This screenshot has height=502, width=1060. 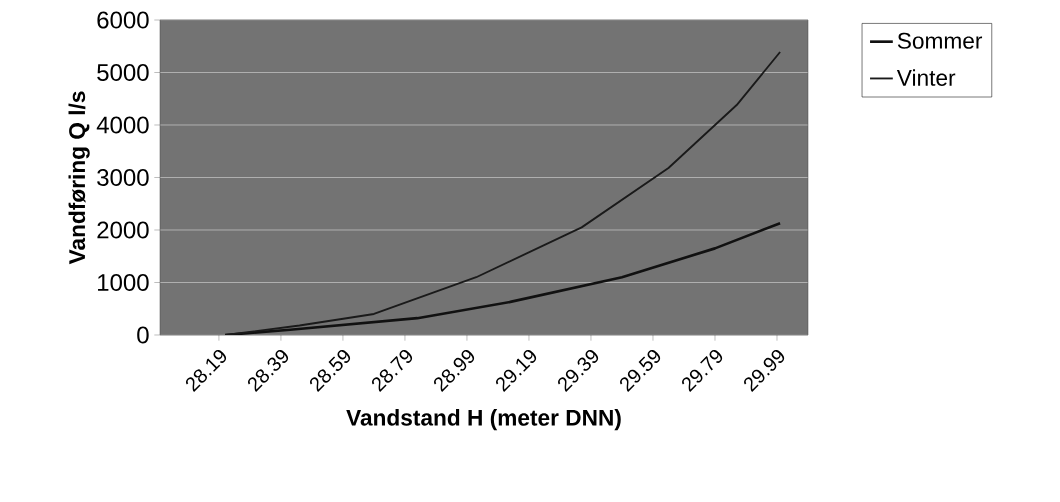 What do you see at coordinates (483, 420) in the screenshot?
I see `x-axis-title: Vandstand H (meter DNN)` at bounding box center [483, 420].